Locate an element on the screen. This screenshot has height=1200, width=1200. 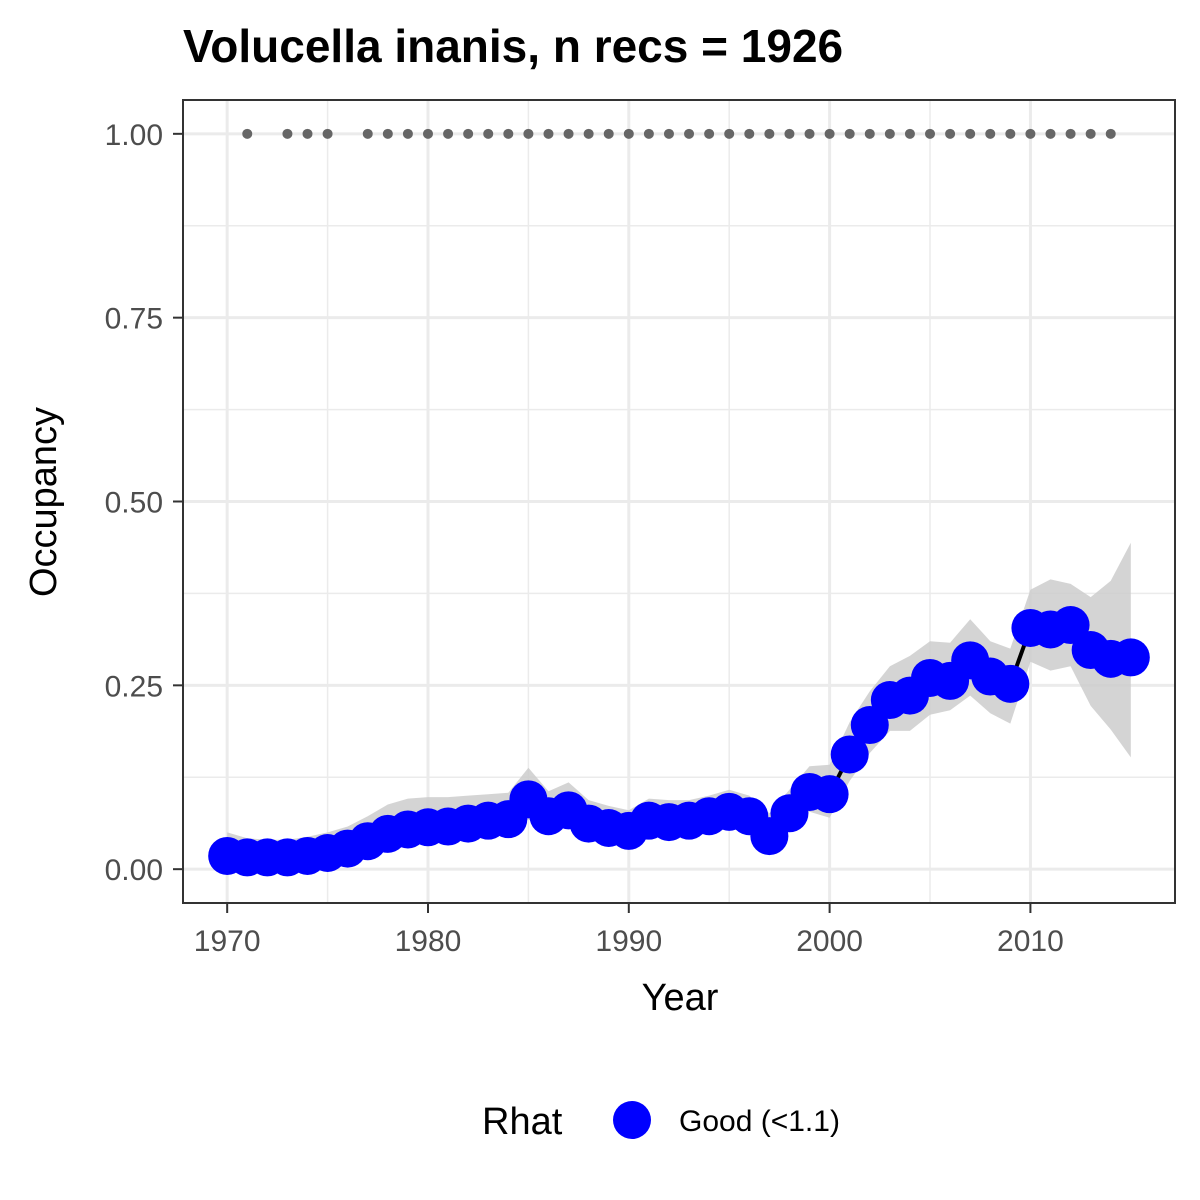
legend-key-good is located at coordinates (632, 1120).